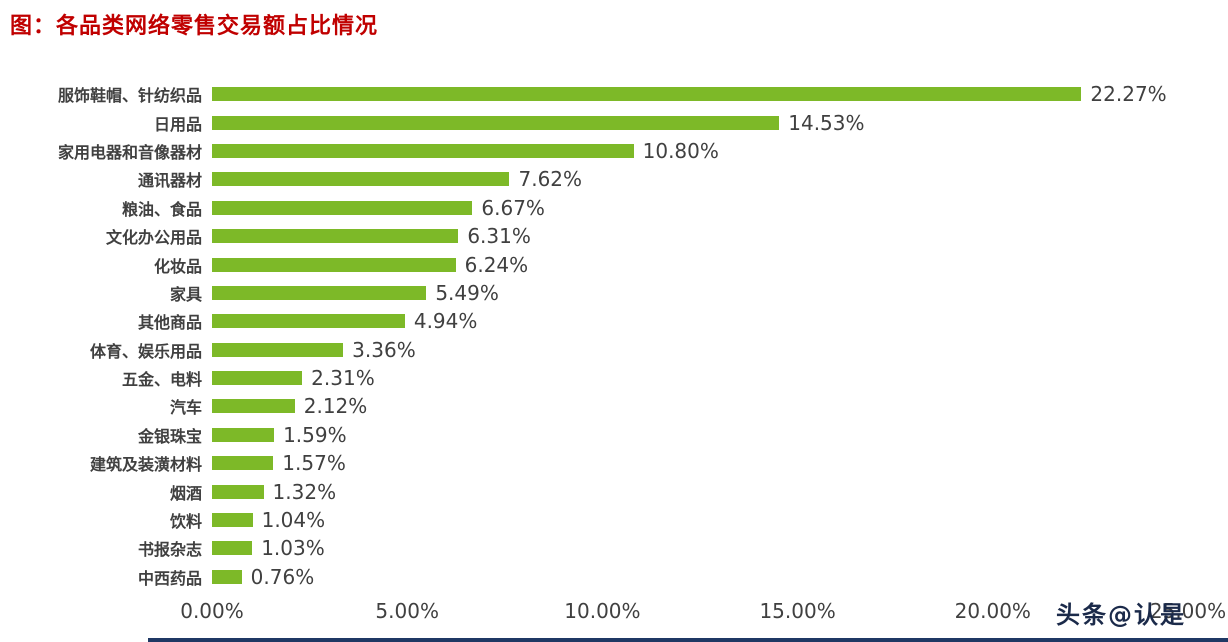  What do you see at coordinates (700, 463) in the screenshot?
I see `bar-track: 1.57%` at bounding box center [700, 463].